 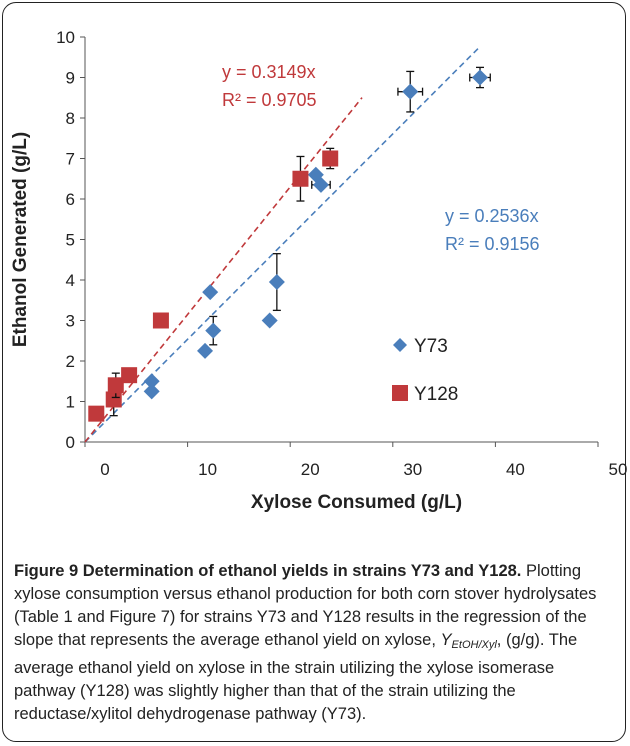 What do you see at coordinates (70, 442) in the screenshot?
I see `y-tick-label: 0` at bounding box center [70, 442].